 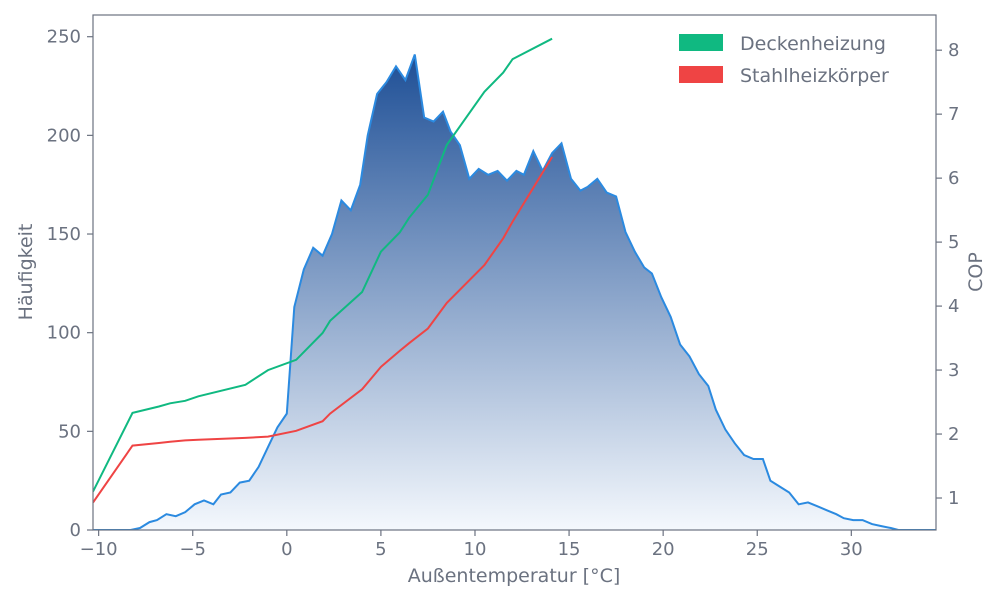 I want to click on y2-tick-label: 6, so click(x=953, y=178).